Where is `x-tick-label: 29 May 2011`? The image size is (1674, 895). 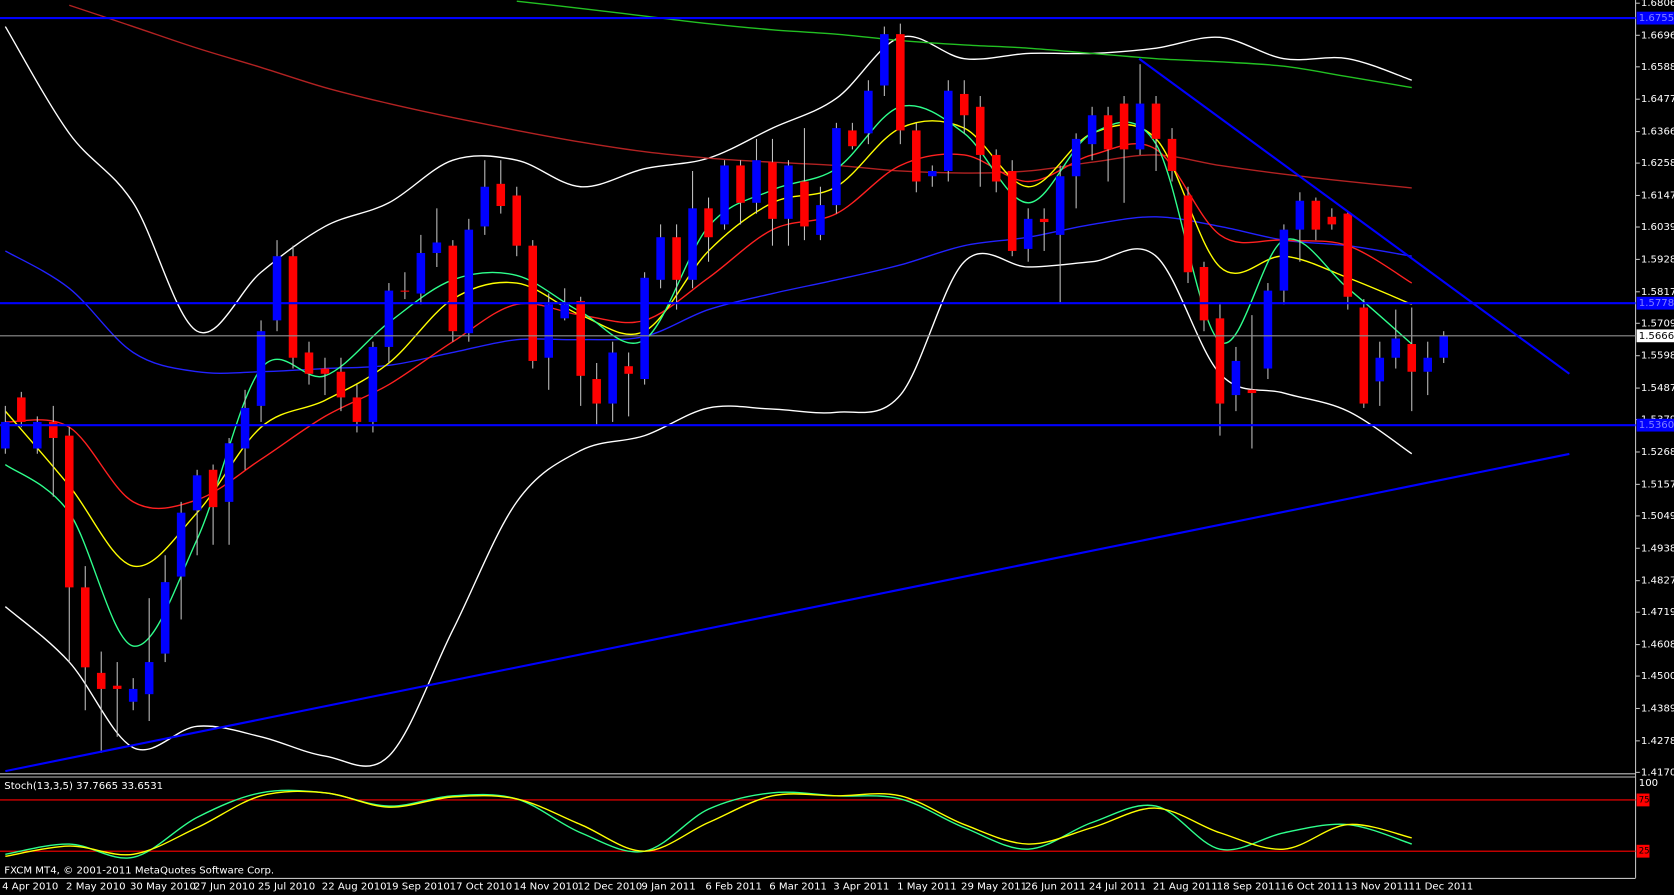
x-tick-label: 29 May 2011 is located at coordinates (994, 886).